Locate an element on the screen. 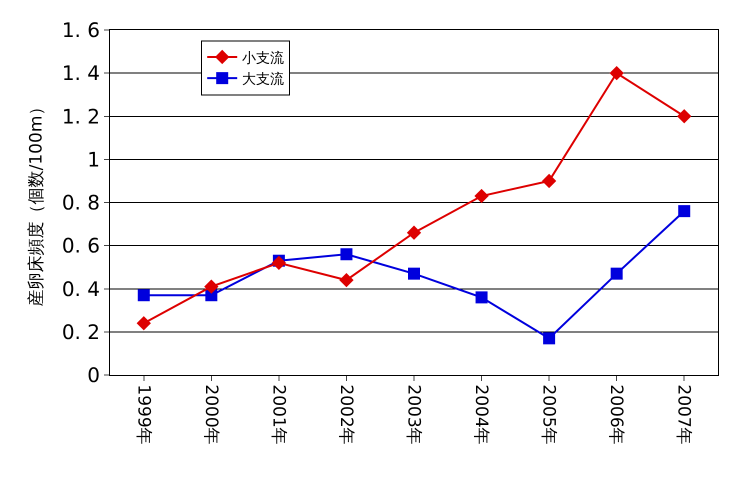 The image size is (738, 485). y-tick-label: 0. 2 is located at coordinates (81, 332).